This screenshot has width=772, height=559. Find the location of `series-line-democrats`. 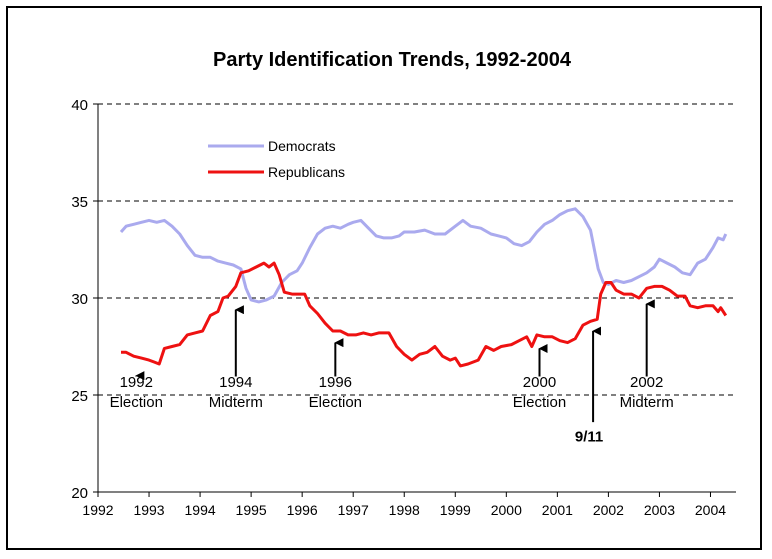

series-line-democrats is located at coordinates (423, 255).